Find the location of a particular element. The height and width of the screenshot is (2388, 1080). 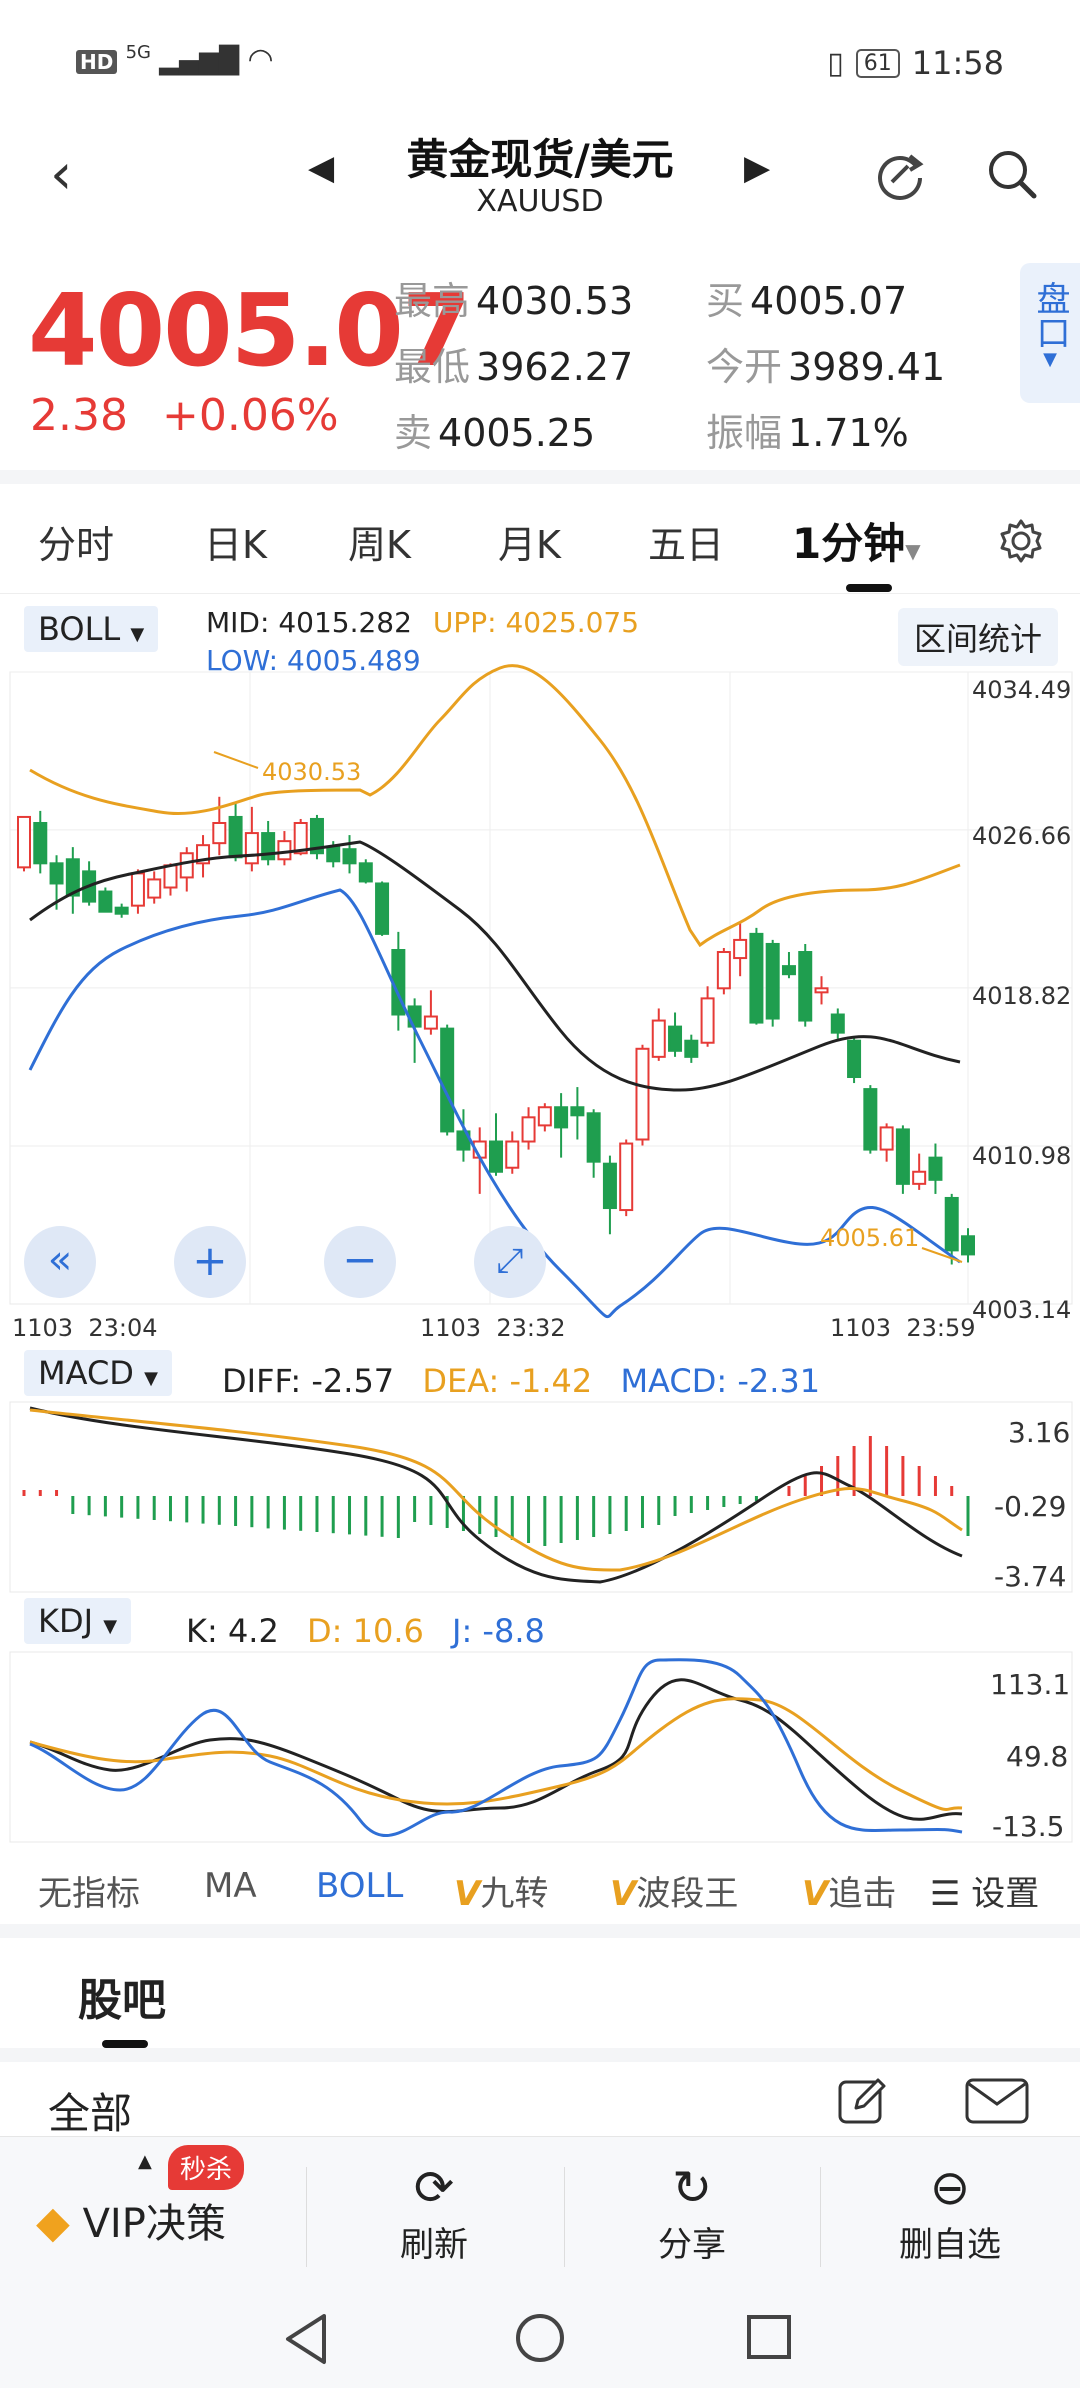

mail-icon is located at coordinates (997, 2101).